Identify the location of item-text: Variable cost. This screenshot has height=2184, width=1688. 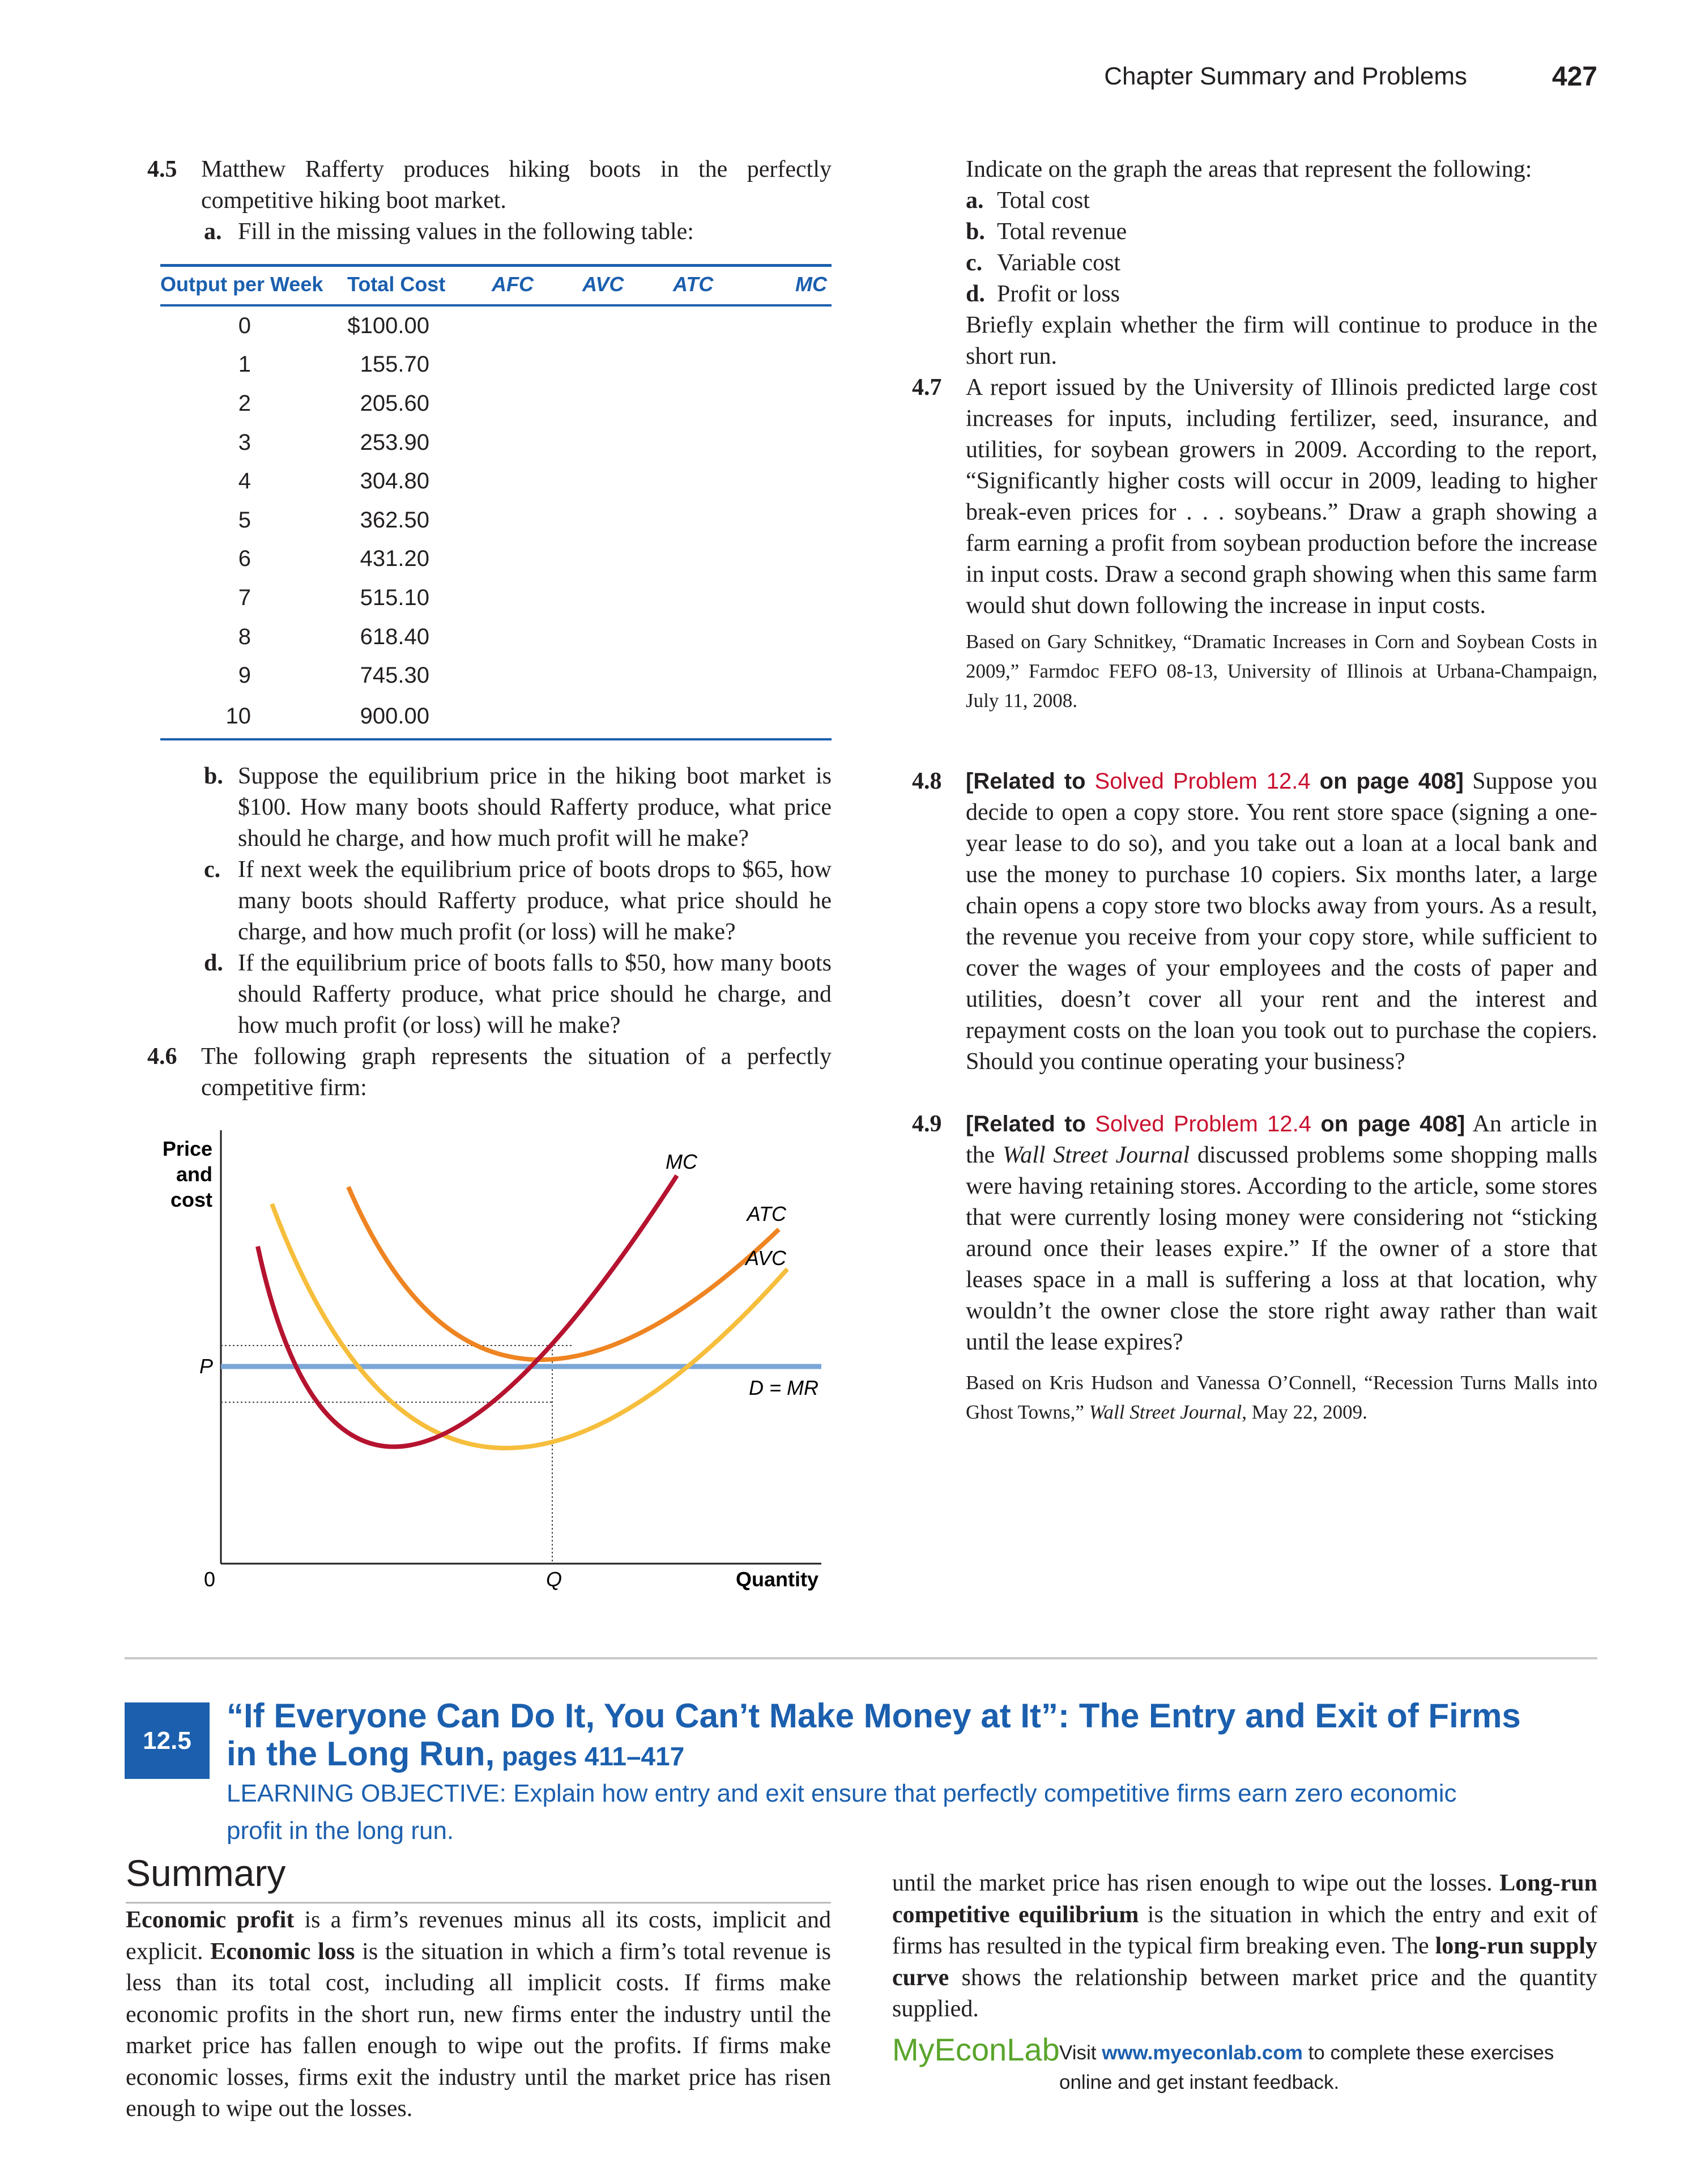
(1059, 263).